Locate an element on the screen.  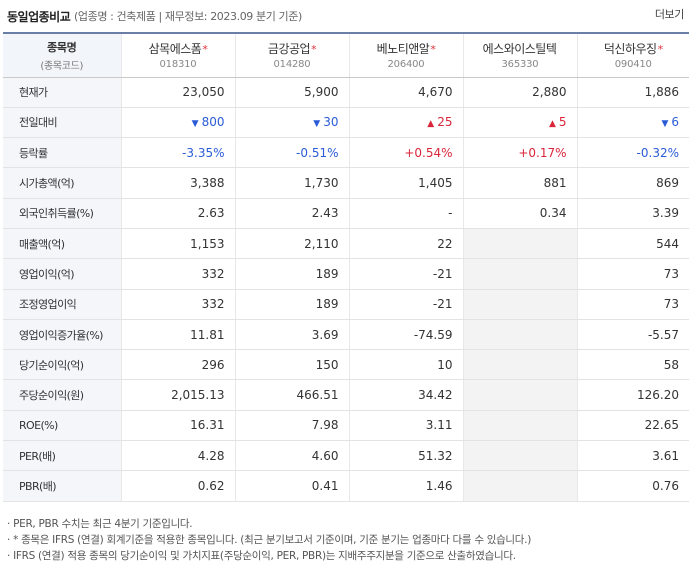
row-label: 영업이익(억) is located at coordinates (62, 274).